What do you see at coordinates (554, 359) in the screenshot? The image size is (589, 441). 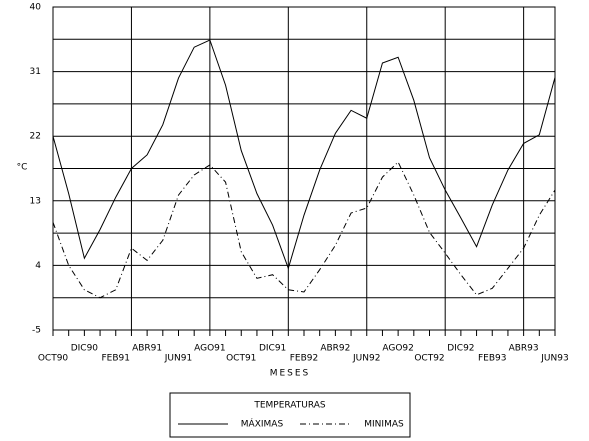 I see `x-tick-label: JUN93` at bounding box center [554, 359].